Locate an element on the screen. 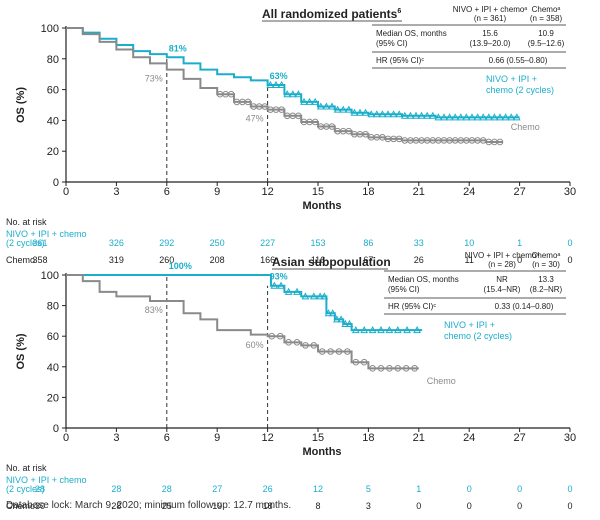 Image resolution: width=600 pixels, height=520 pixels. risk-value: 8 is located at coordinates (317, 506).